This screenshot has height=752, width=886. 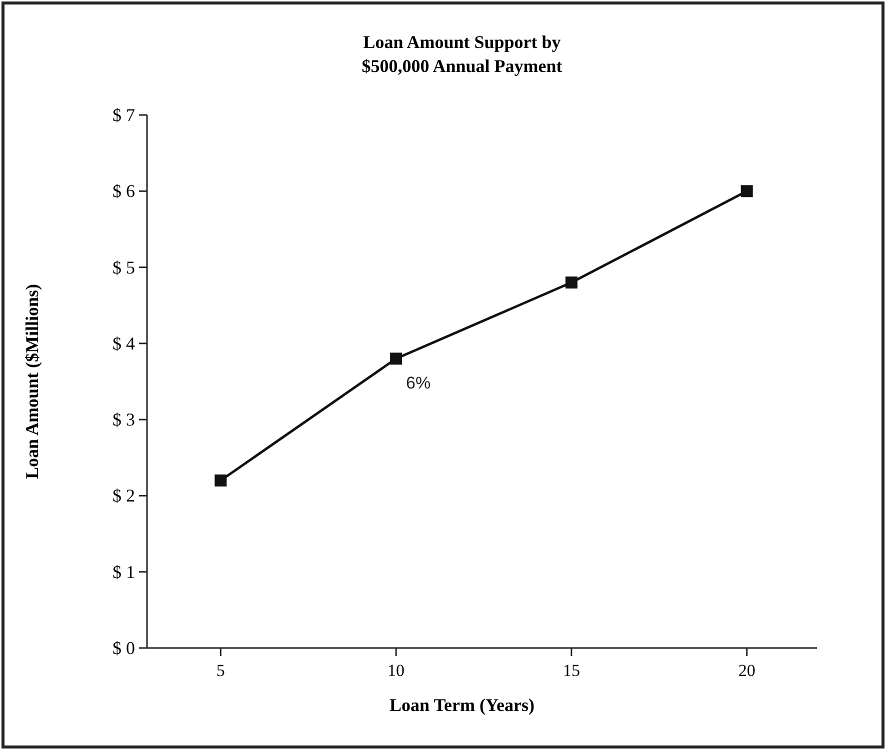 What do you see at coordinates (123, 267) in the screenshot?
I see `y-tick-label: $ 5` at bounding box center [123, 267].